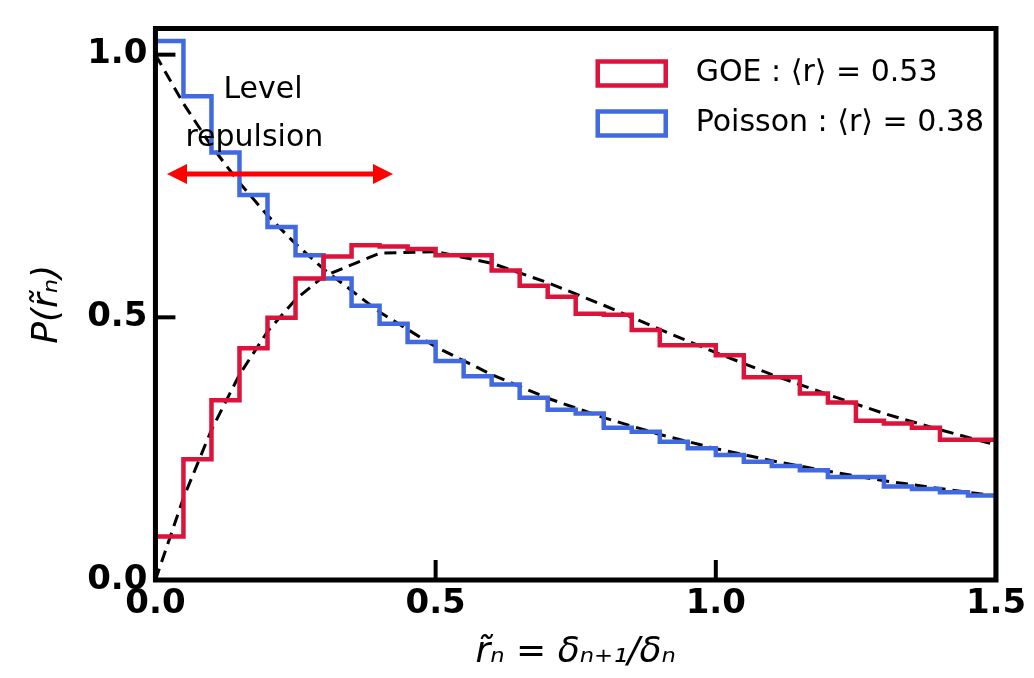 The height and width of the screenshot is (678, 1034). What do you see at coordinates (840, 121) in the screenshot?
I see `legend-label: Poisson : ⟨r⟩ = 0.38` at bounding box center [840, 121].